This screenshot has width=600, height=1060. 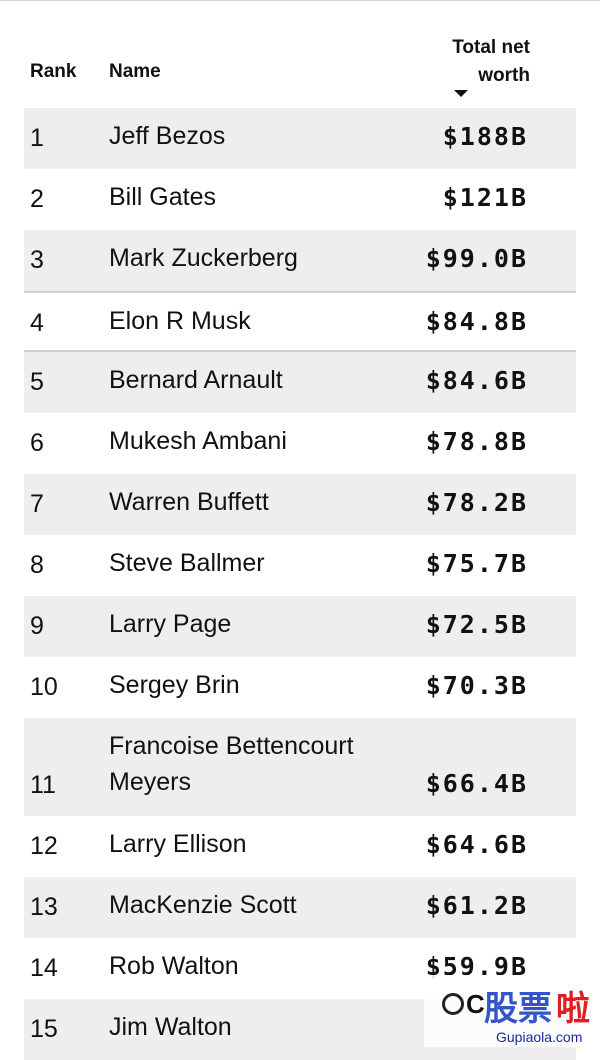 What do you see at coordinates (174, 966) in the screenshot?
I see `name-cell: Rob Walton` at bounding box center [174, 966].